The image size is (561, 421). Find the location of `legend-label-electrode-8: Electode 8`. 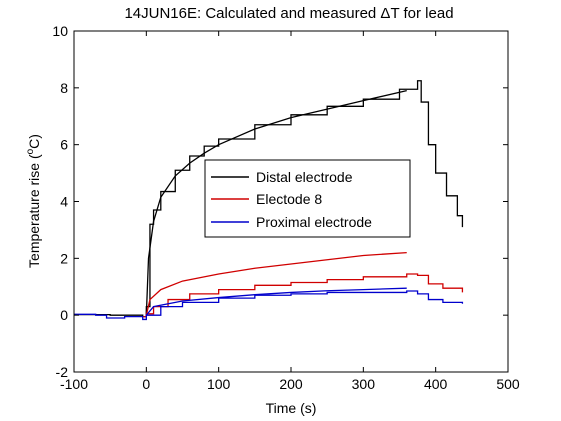

legend-label-electrode-8: Electode 8 is located at coordinates (289, 199).